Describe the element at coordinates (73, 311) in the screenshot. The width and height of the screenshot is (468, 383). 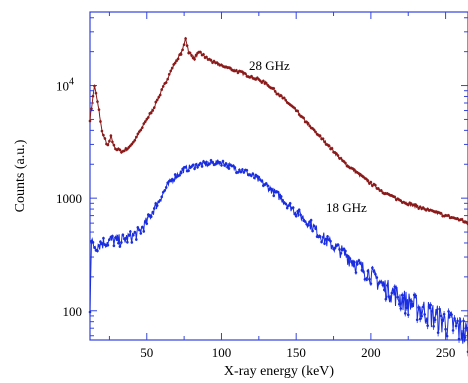
I see `y-tick-label: 100` at that location.